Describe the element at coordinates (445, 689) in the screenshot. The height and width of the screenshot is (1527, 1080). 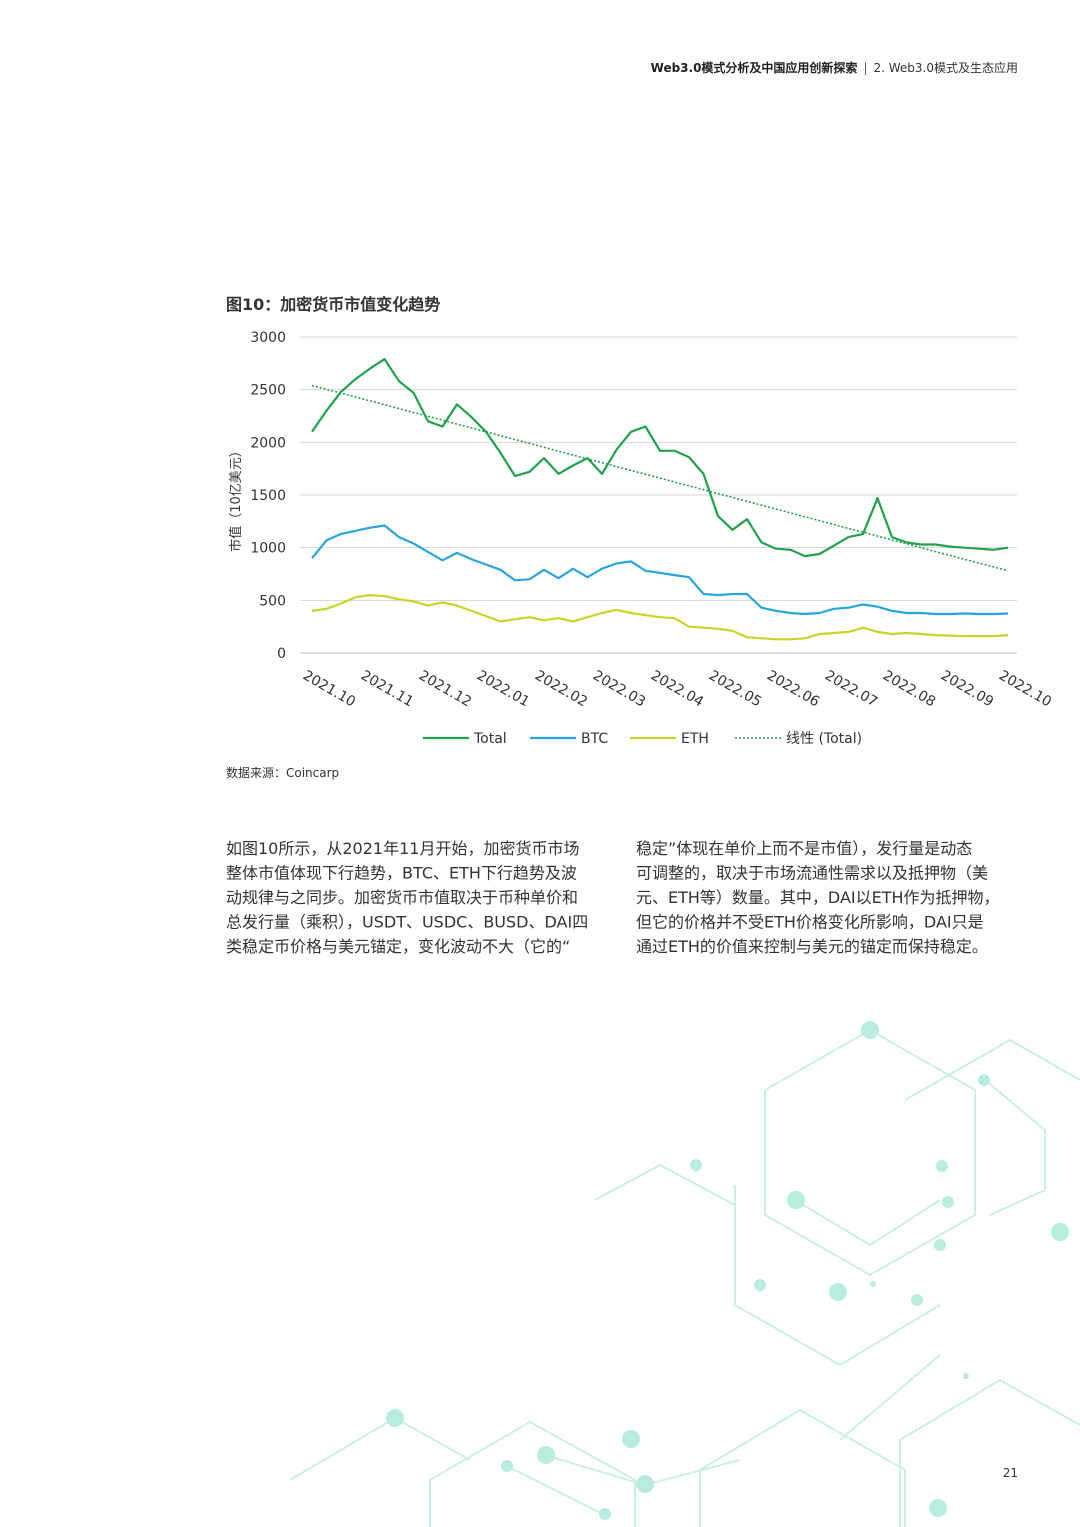
I see `x-tick-label: 2021.12` at that location.